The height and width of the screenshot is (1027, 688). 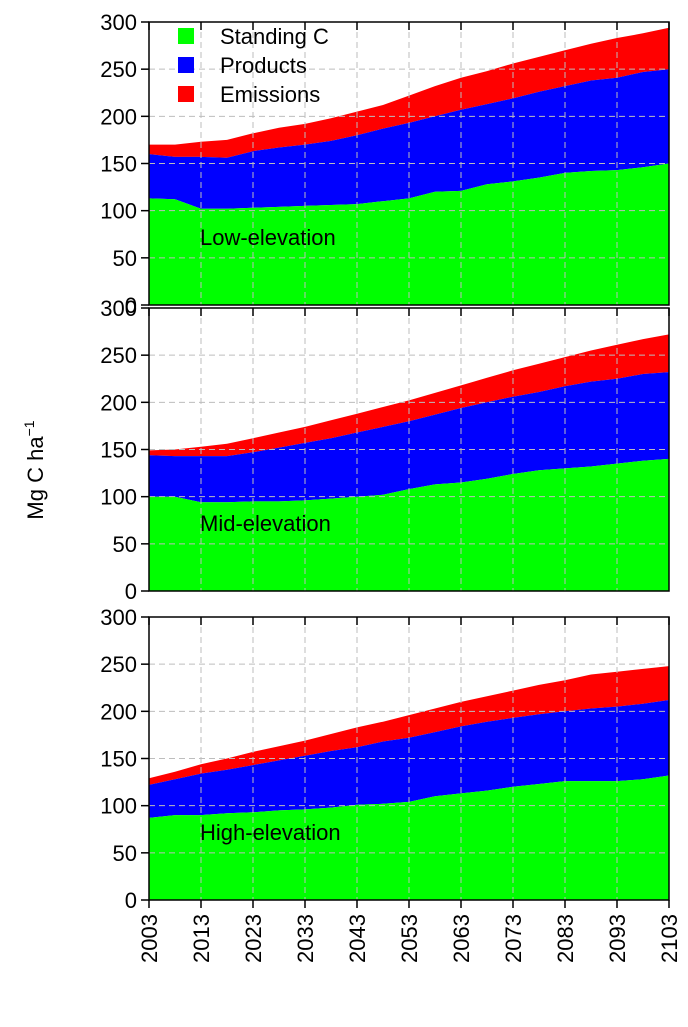 I want to click on legend-label-standing-c: Standing C, so click(x=274, y=36).